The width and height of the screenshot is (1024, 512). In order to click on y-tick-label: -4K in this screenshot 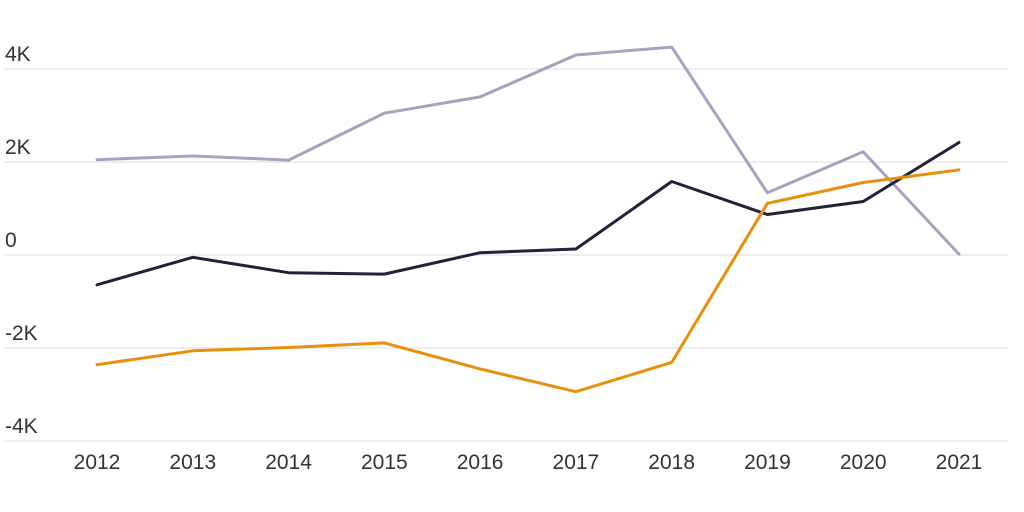, I will do `click(21, 426)`.